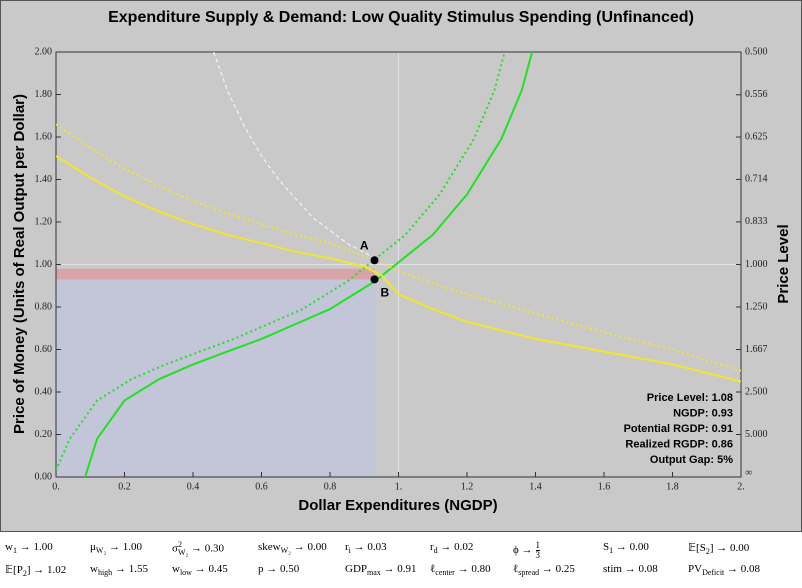  Describe the element at coordinates (713, 573) in the screenshot. I see `param-sub: Deficit` at that location.